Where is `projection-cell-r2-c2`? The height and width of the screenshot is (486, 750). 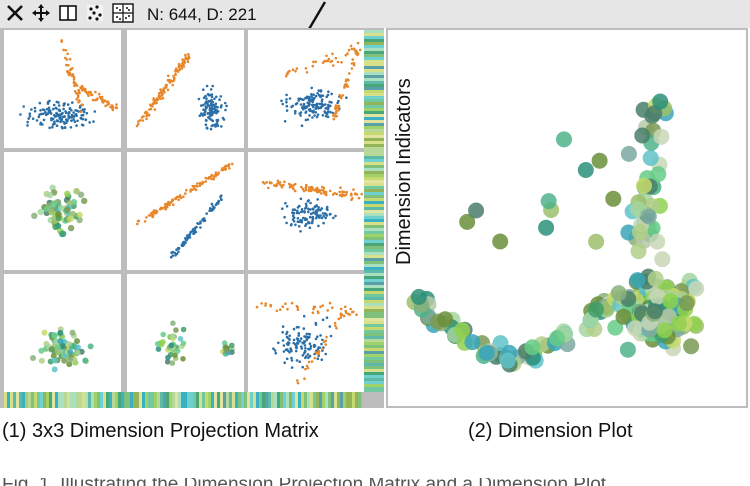
projection-cell-r2-c2 is located at coordinates (185, 211).